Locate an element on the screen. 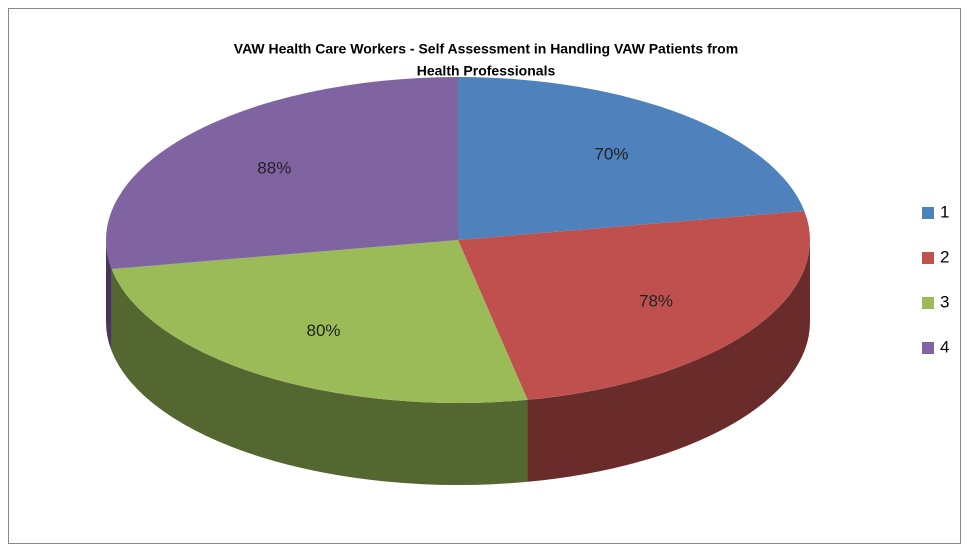 The width and height of the screenshot is (969, 552). legend-label: 2 is located at coordinates (944, 256).